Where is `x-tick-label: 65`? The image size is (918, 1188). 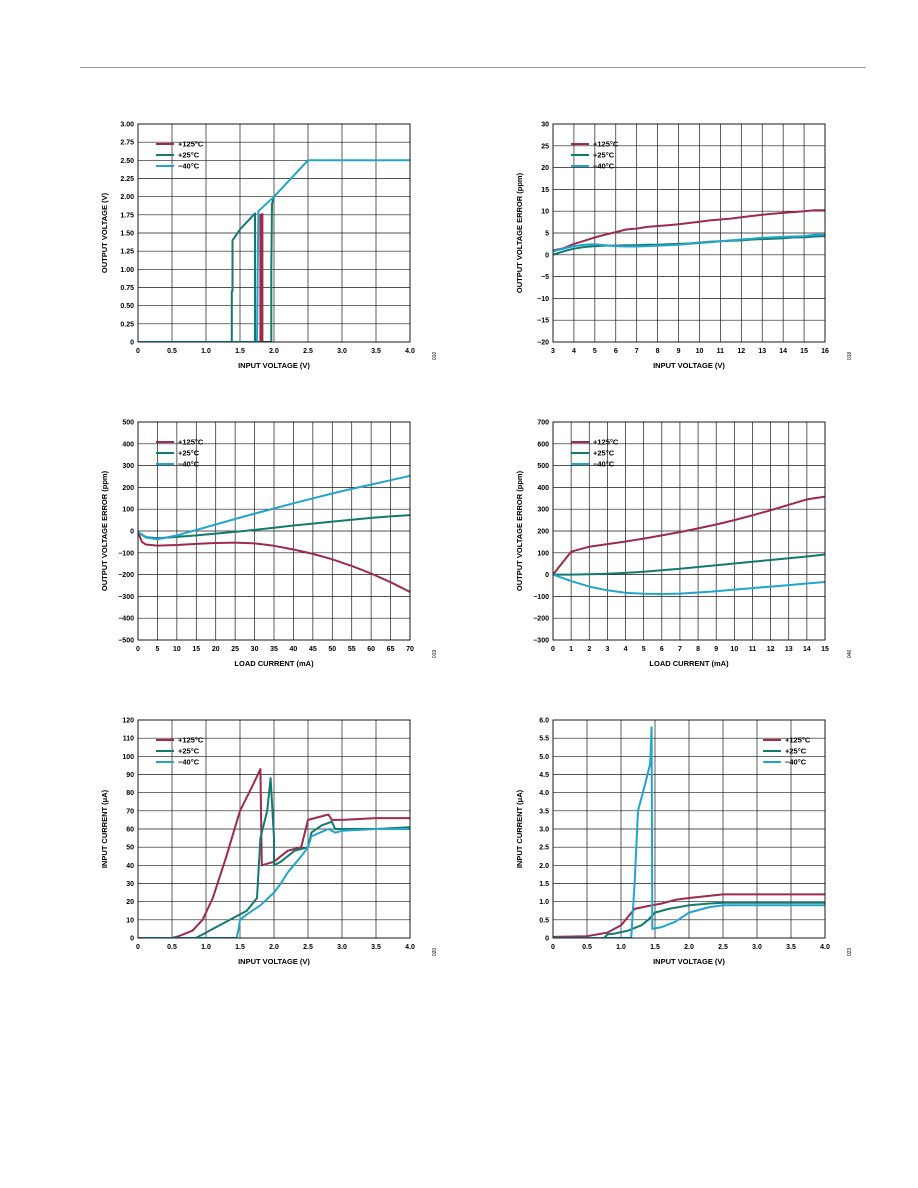 x-tick-label: 65 is located at coordinates (391, 649).